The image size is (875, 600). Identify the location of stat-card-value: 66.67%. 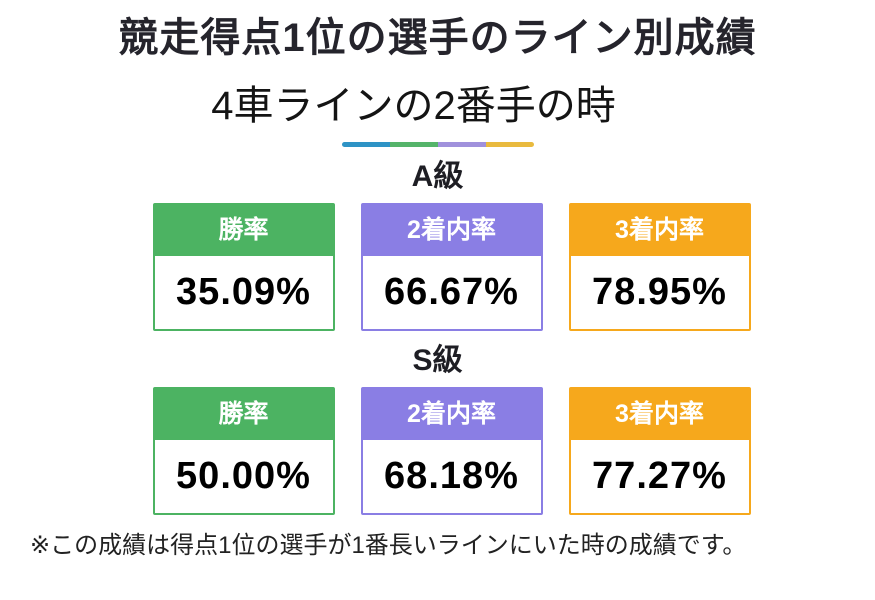
(451, 292).